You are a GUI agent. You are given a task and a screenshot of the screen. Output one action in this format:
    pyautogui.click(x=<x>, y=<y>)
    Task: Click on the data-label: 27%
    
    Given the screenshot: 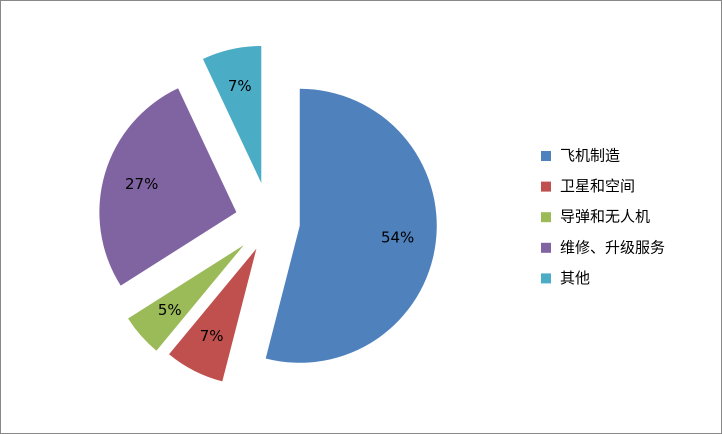 What is the action you would take?
    pyautogui.click(x=141, y=184)
    